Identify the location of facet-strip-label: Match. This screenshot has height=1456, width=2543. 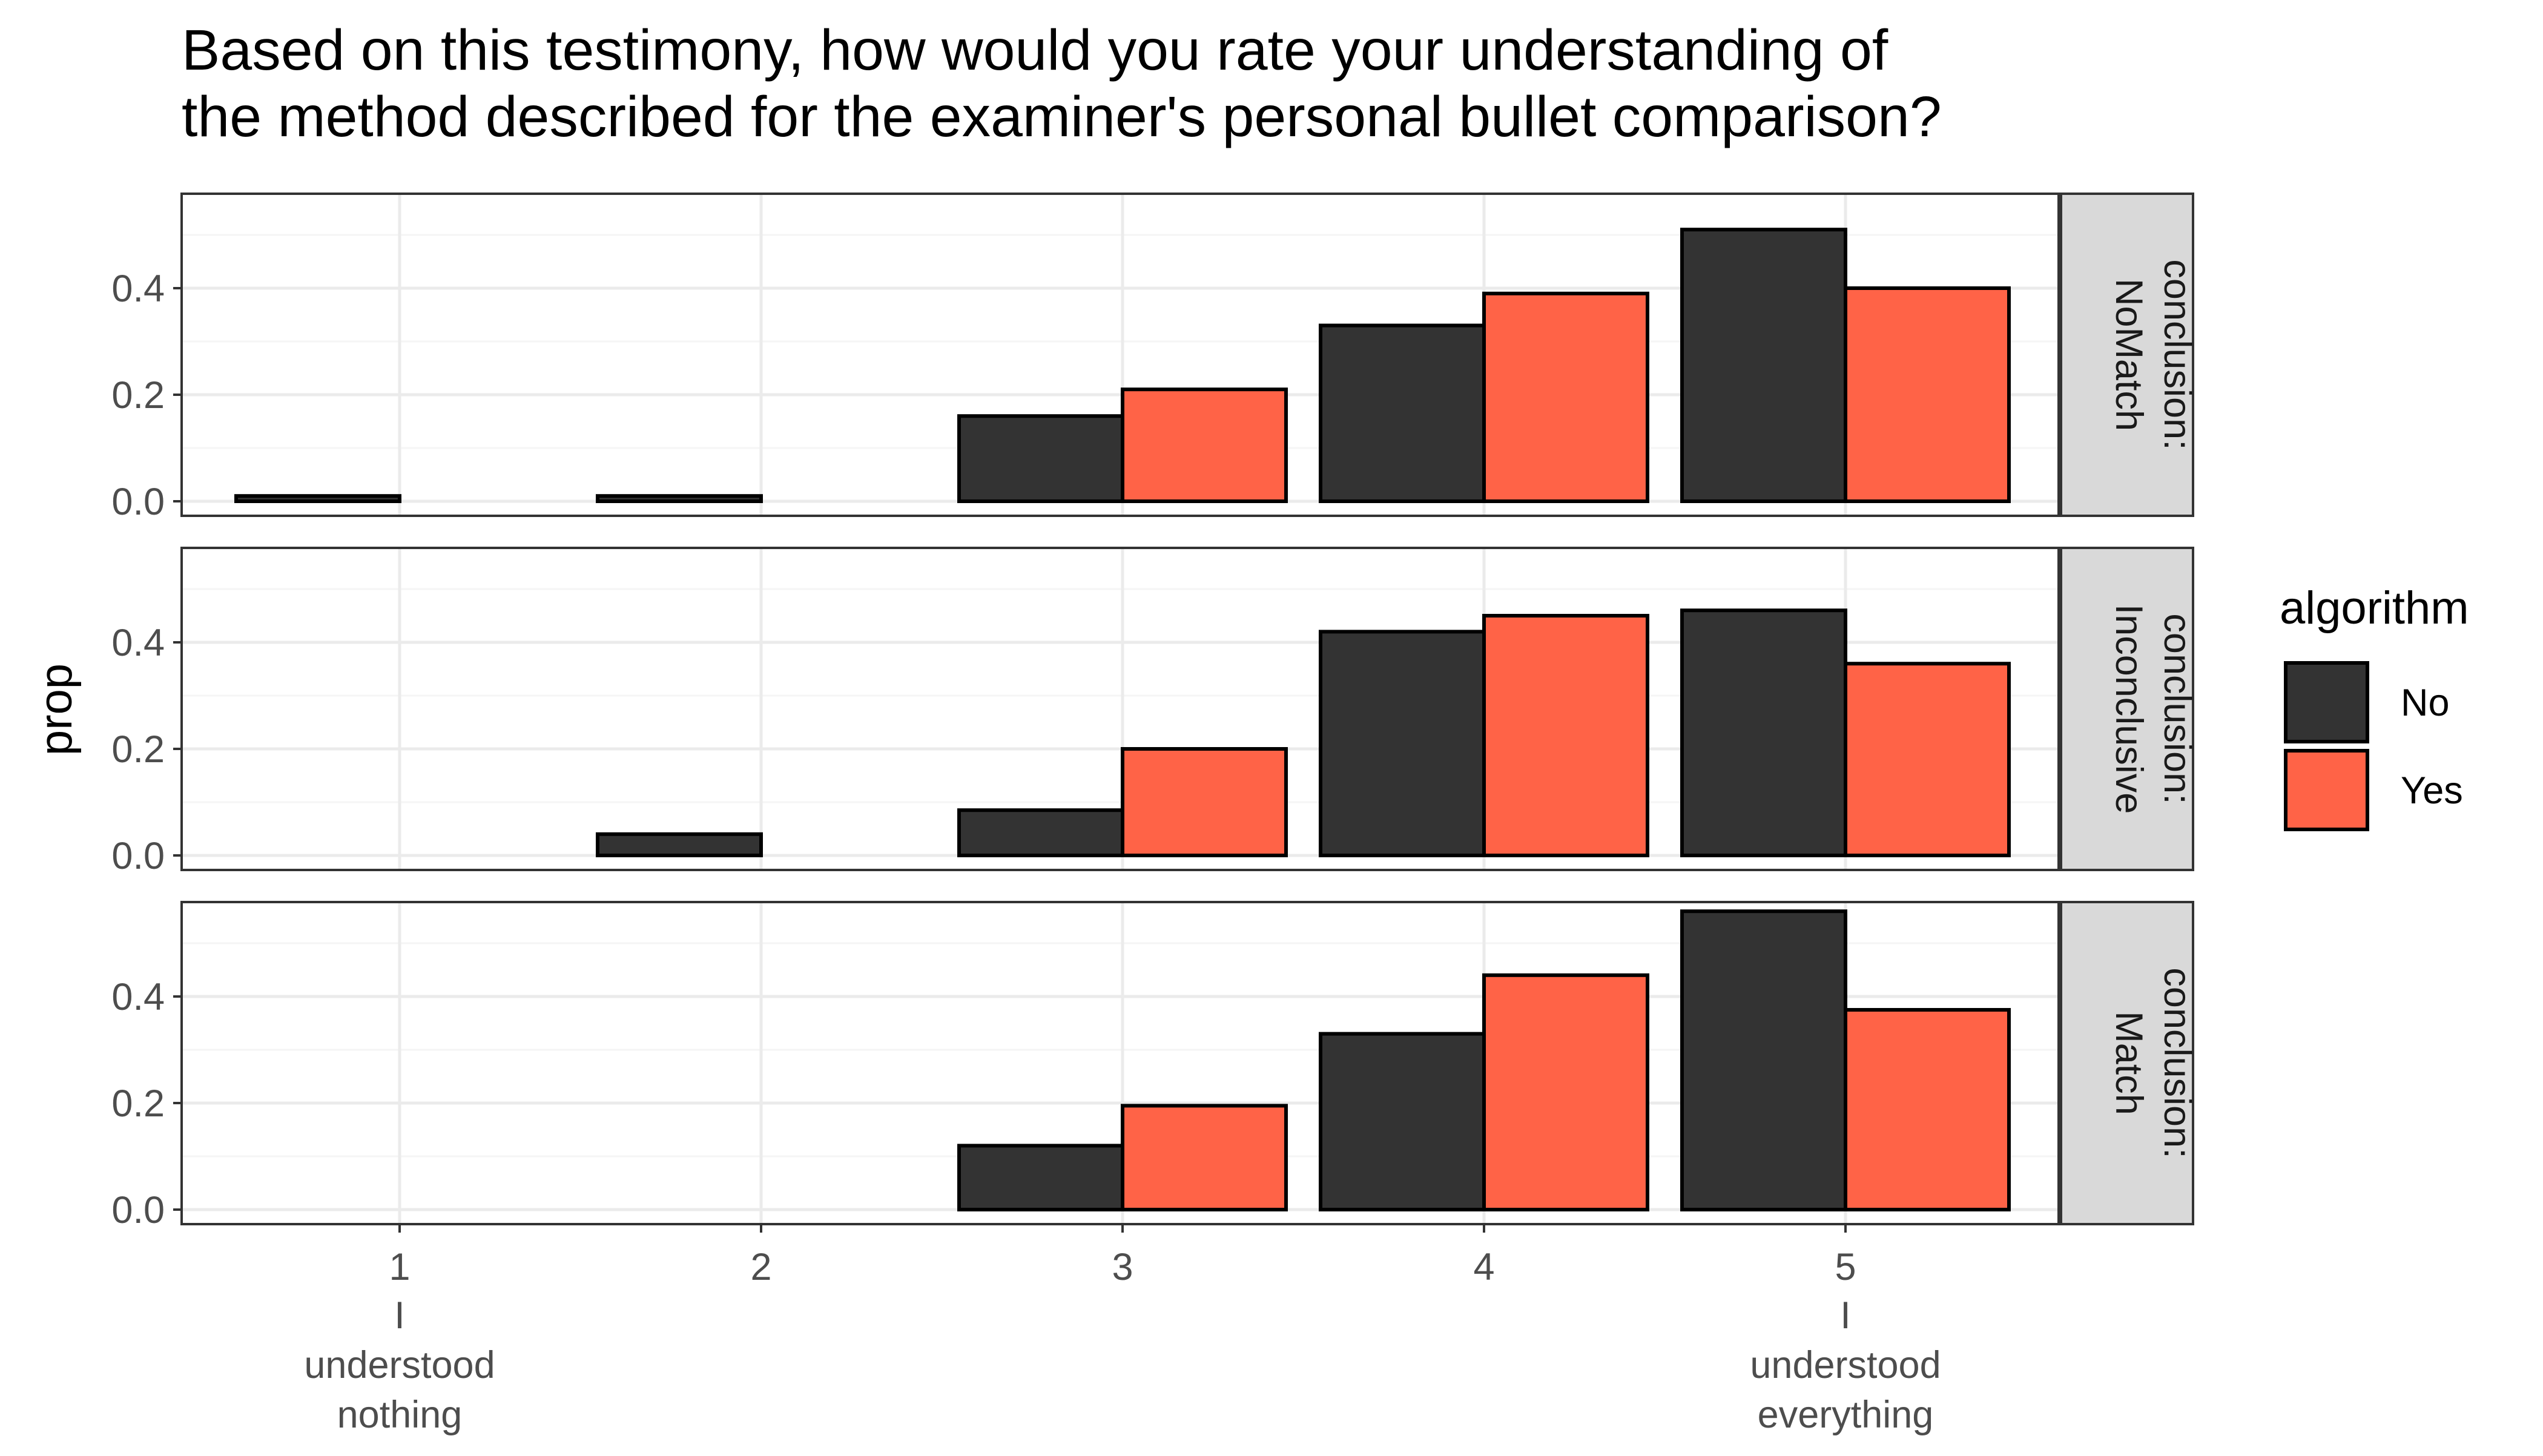
(2129, 1063).